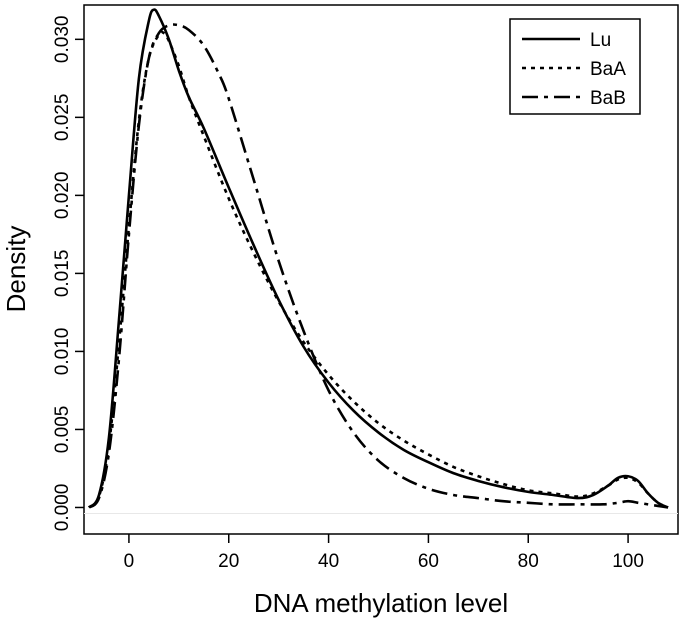  I want to click on y-axis-title: Density, so click(16, 269).